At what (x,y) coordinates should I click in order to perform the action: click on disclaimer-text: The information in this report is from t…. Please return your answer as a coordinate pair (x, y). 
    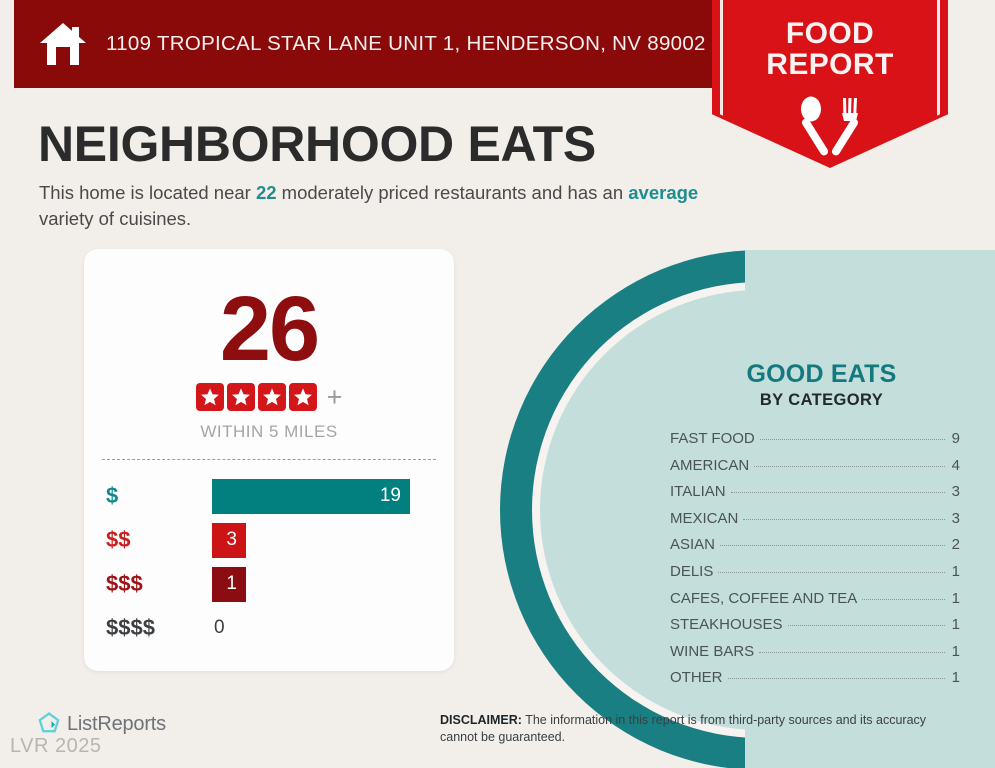
    Looking at the image, I should click on (683, 728).